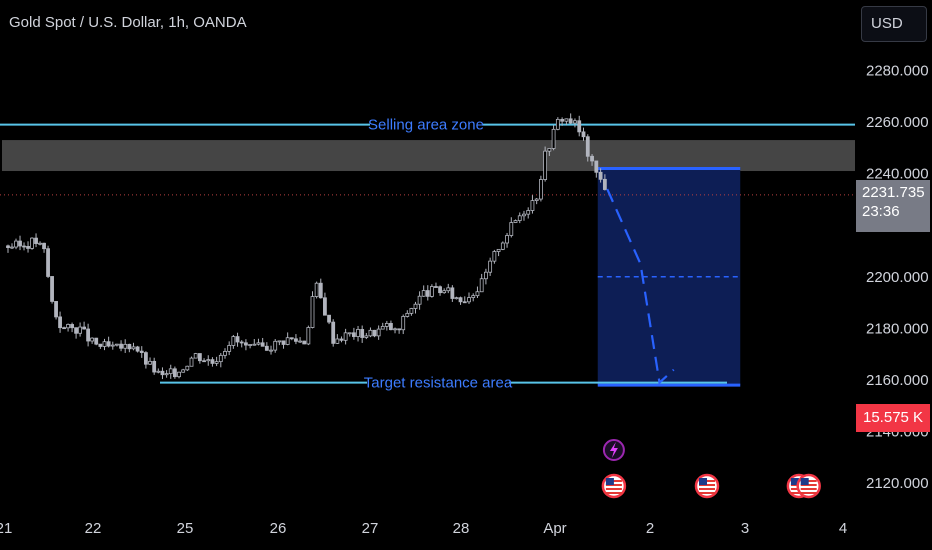  I want to click on x-tick-label: 22, so click(93, 528).